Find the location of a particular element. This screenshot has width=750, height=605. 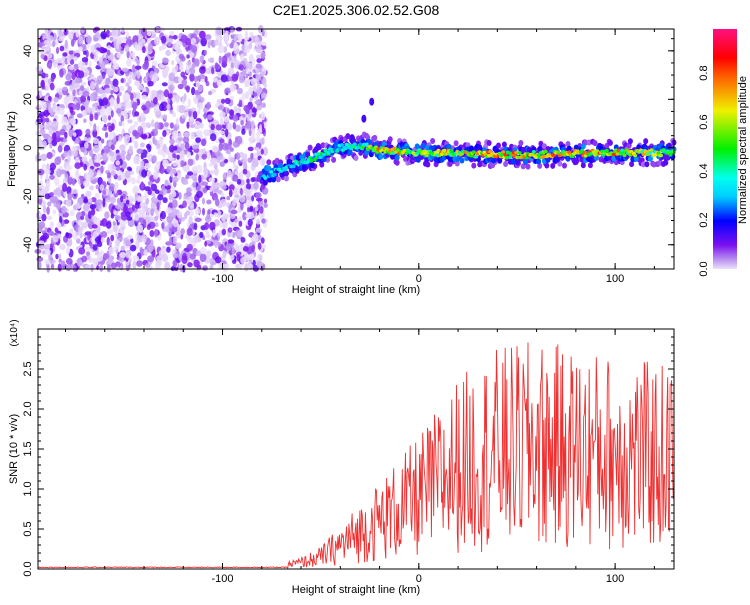

colorbar-tick-label: 0.8 is located at coordinates (704, 72).